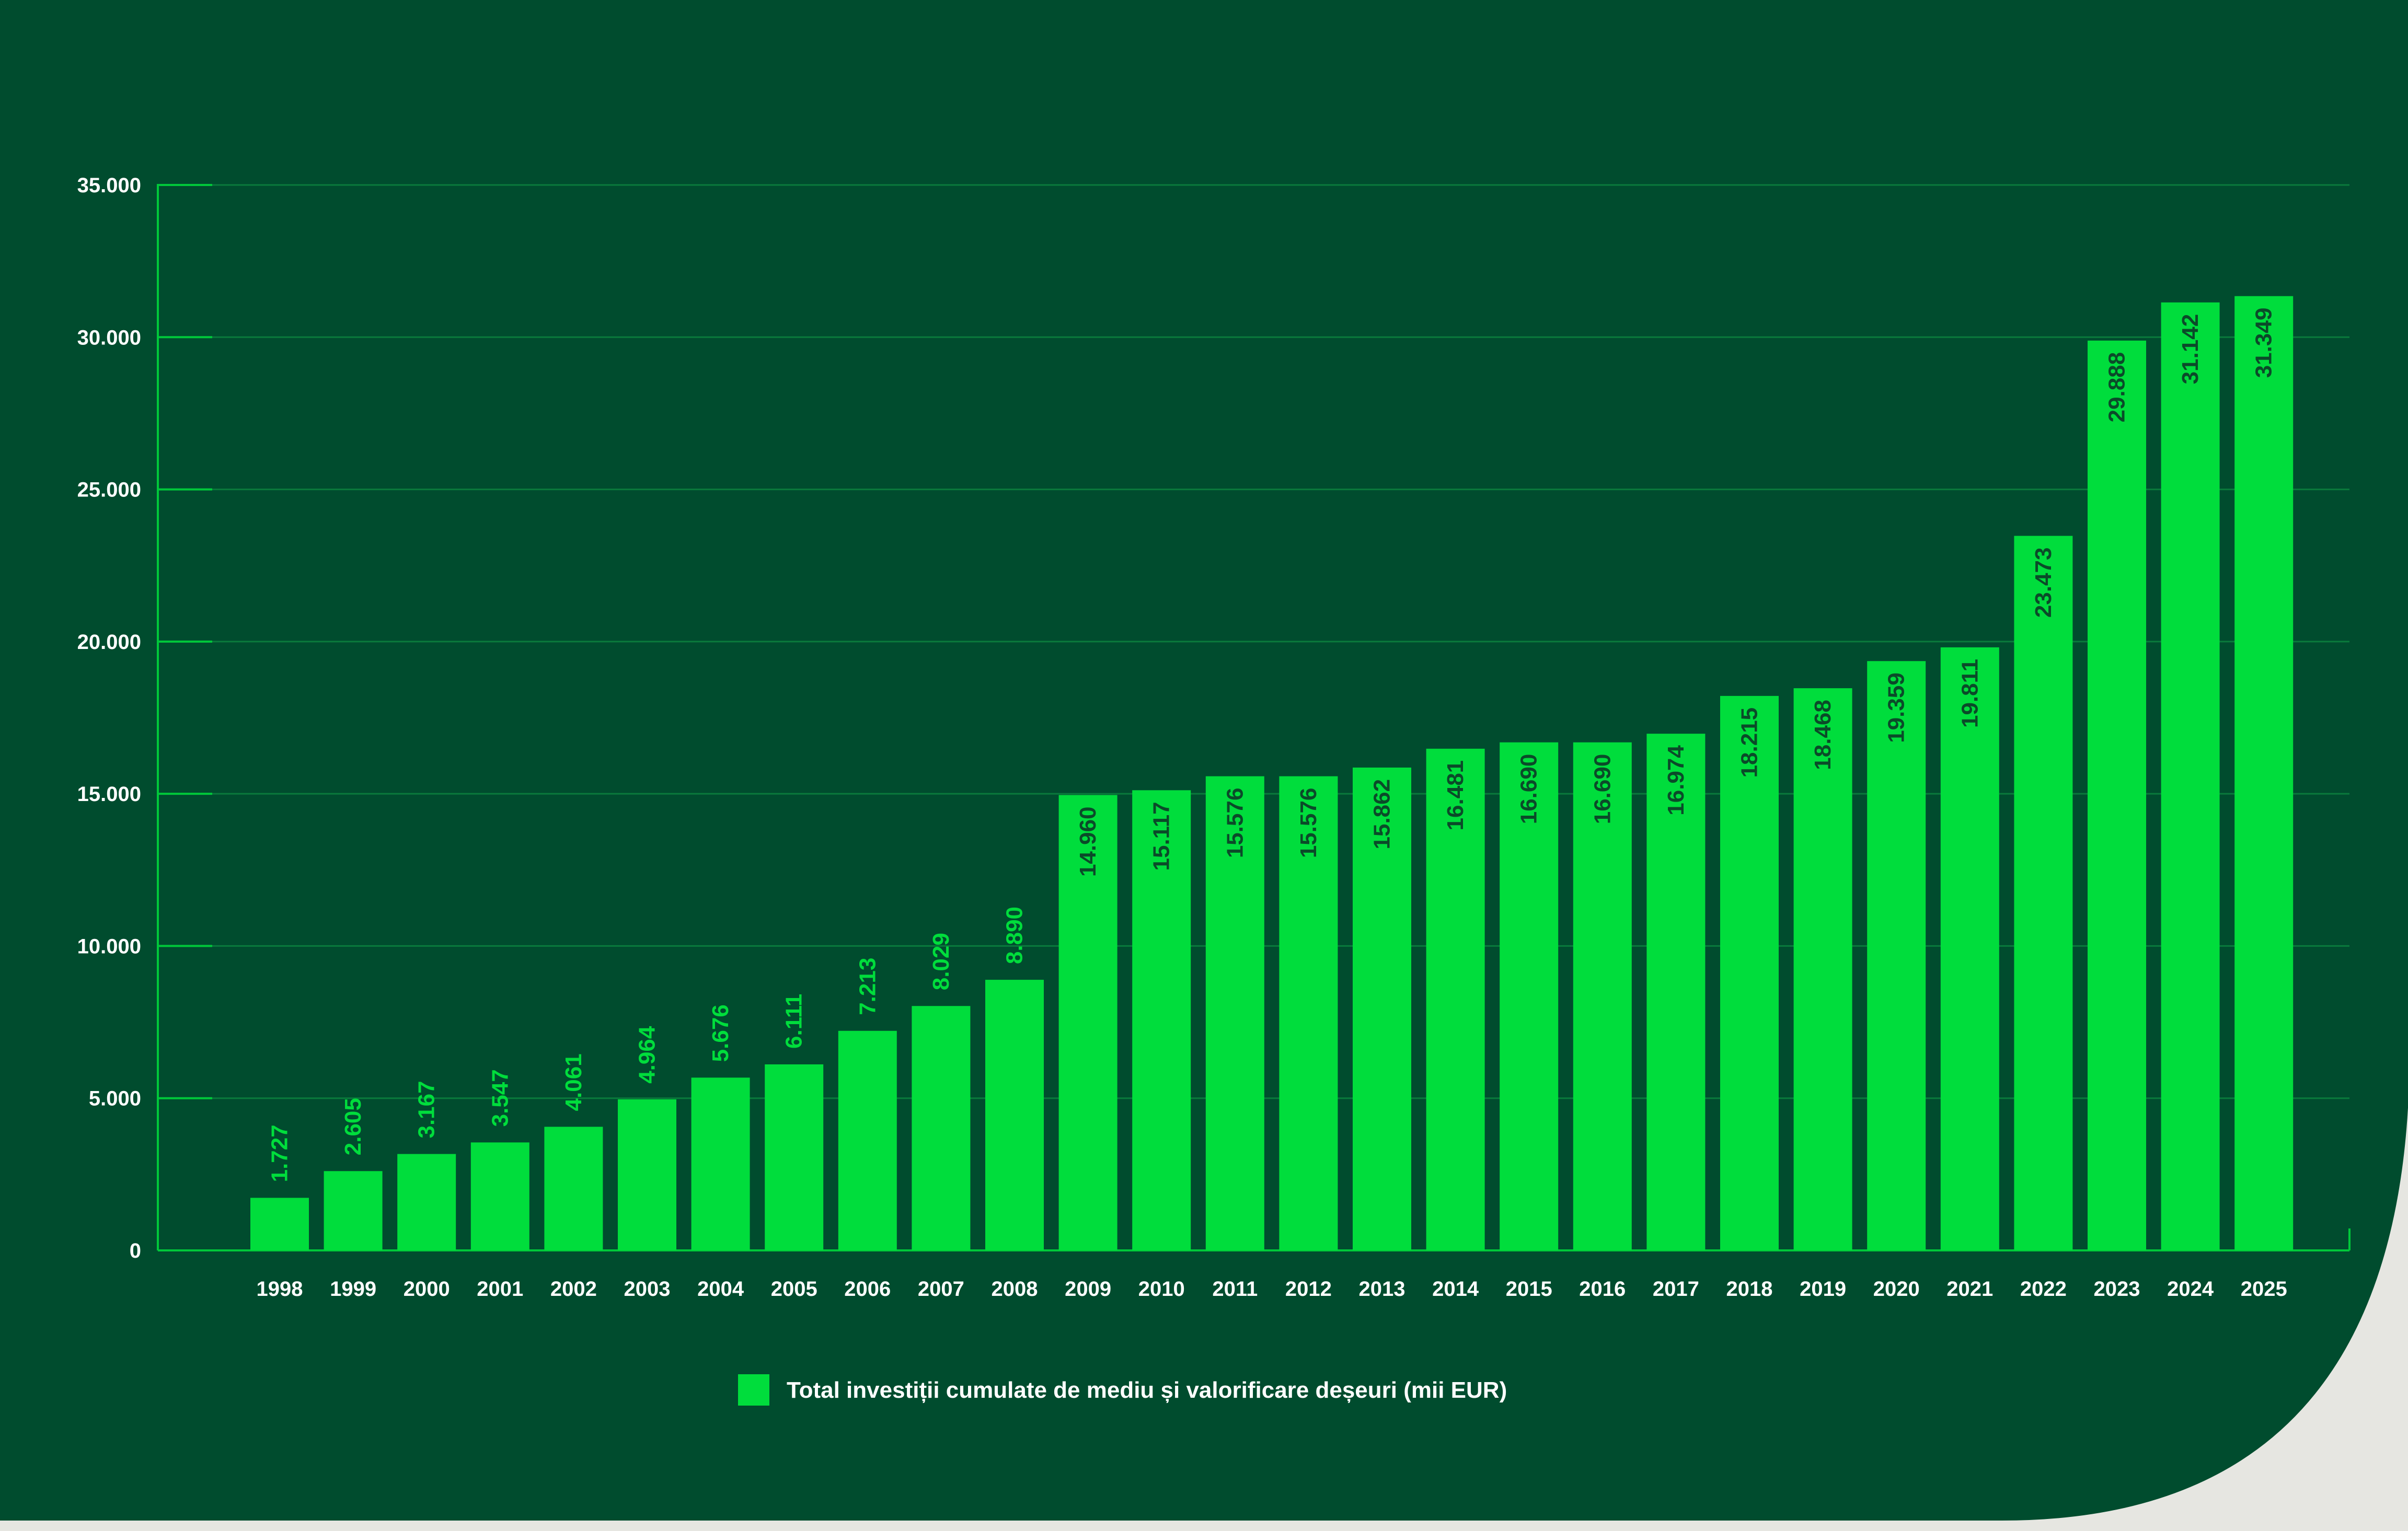 This screenshot has width=2408, height=1531. Describe the element at coordinates (427, 1110) in the screenshot. I see `value-label-2000: 3.167` at that location.